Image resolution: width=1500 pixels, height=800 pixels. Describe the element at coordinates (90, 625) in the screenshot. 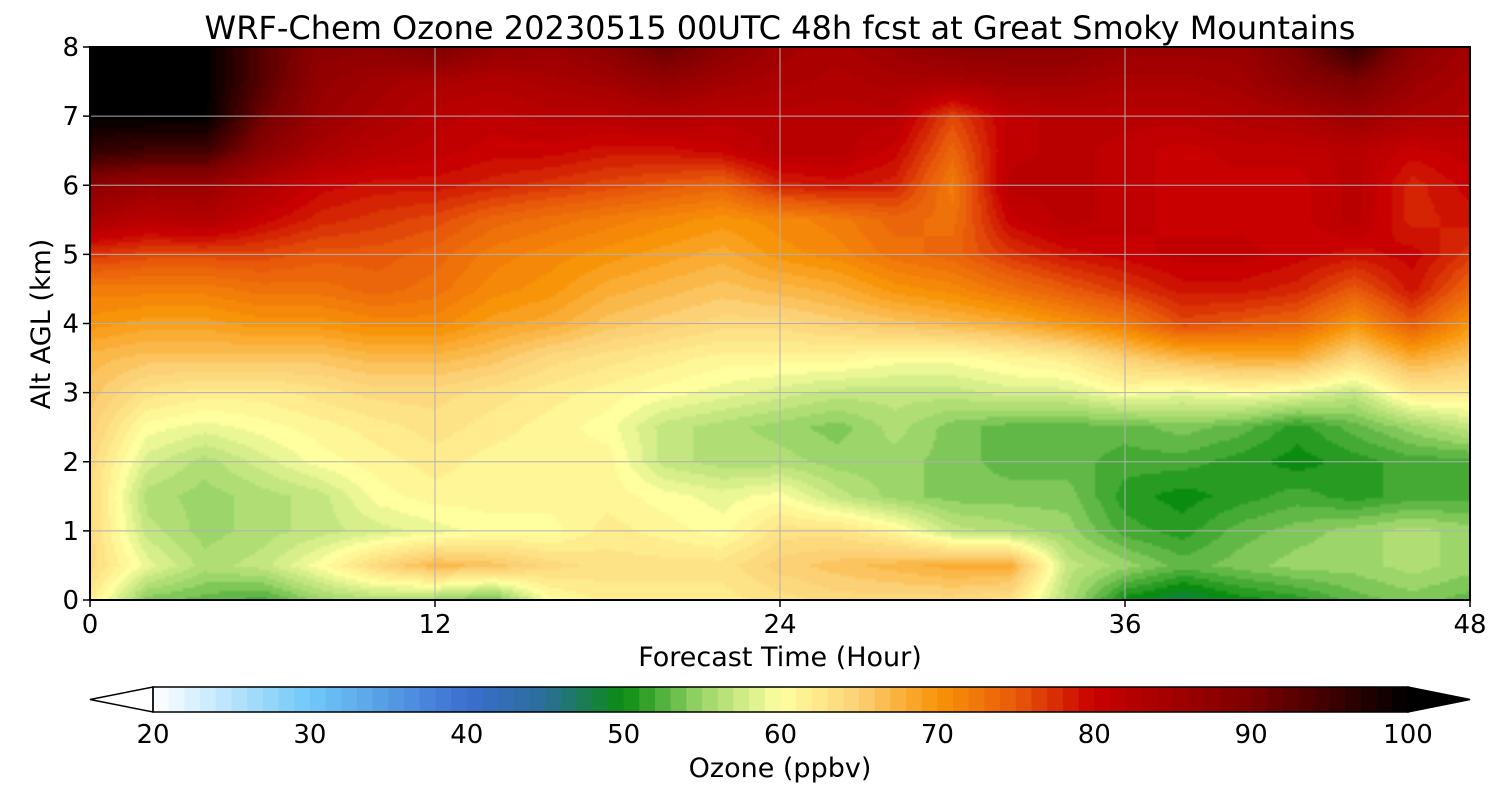

I see `x-tick-label: 0` at that location.